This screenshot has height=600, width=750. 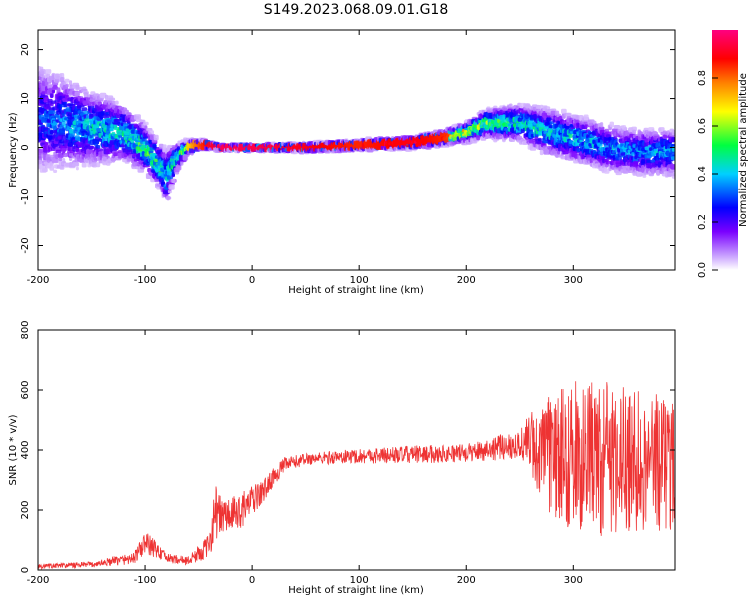 I want to click on y-tick-label: 800, so click(x=25, y=329).